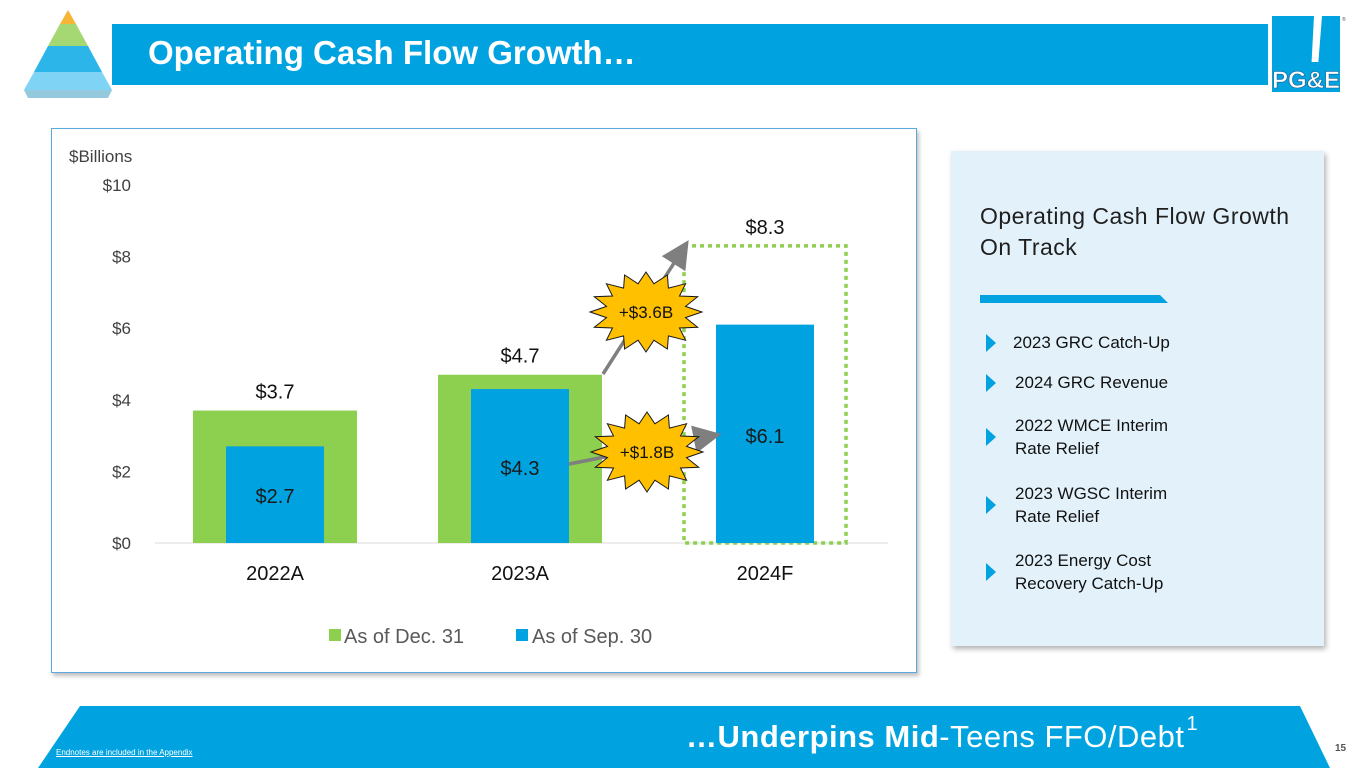 The height and width of the screenshot is (768, 1365). I want to click on pge-logo: PG&E ®, so click(1309, 55).